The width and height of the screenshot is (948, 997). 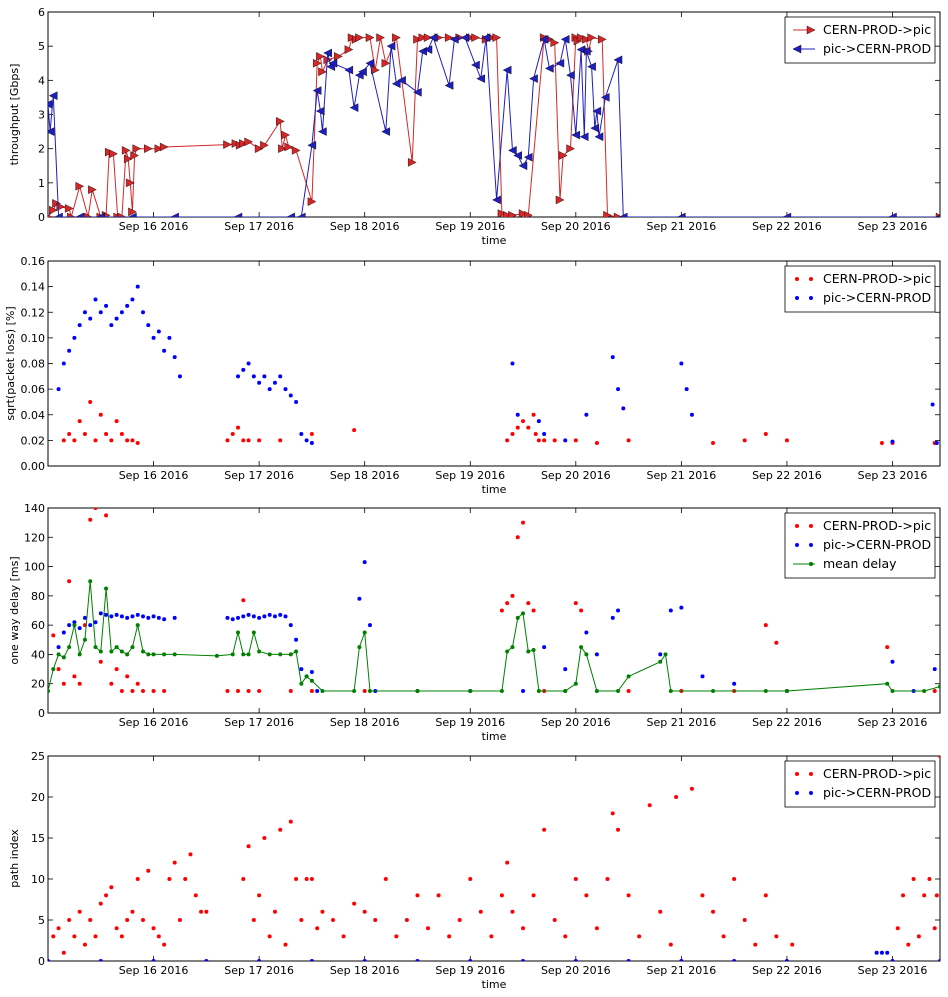 What do you see at coordinates (33, 287) in the screenshot?
I see `y-tick-label: 0.14` at bounding box center [33, 287].